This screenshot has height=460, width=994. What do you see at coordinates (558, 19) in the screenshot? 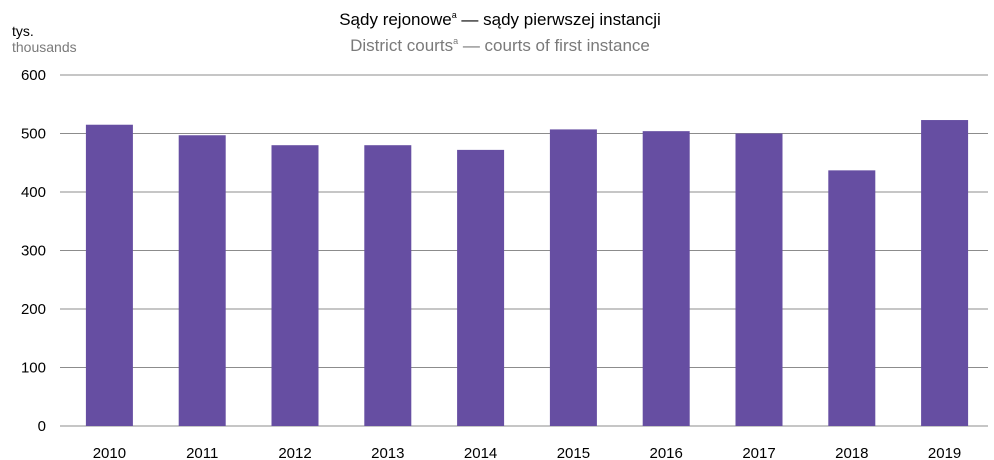
I see `chart-title-suffix: — sądy pierwszej instancji` at bounding box center [558, 19].